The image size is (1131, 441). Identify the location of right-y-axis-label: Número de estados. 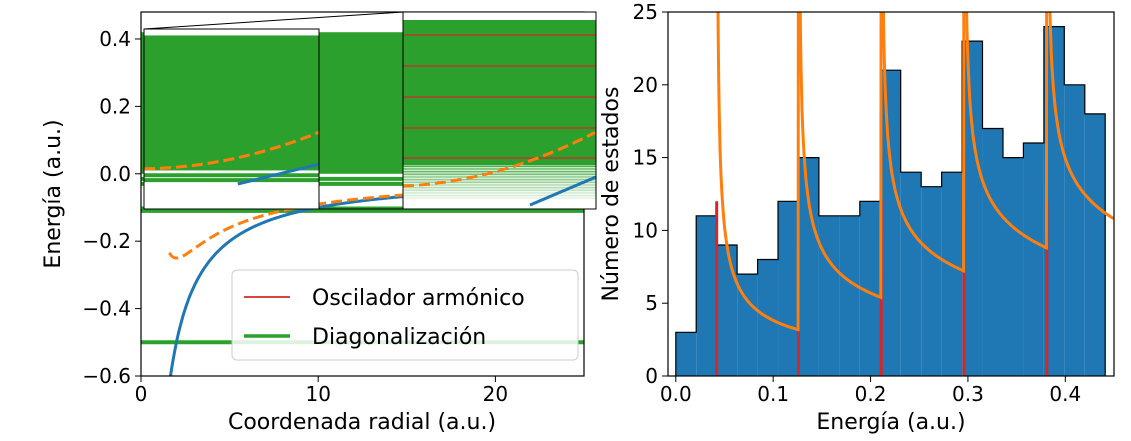
(611, 194).